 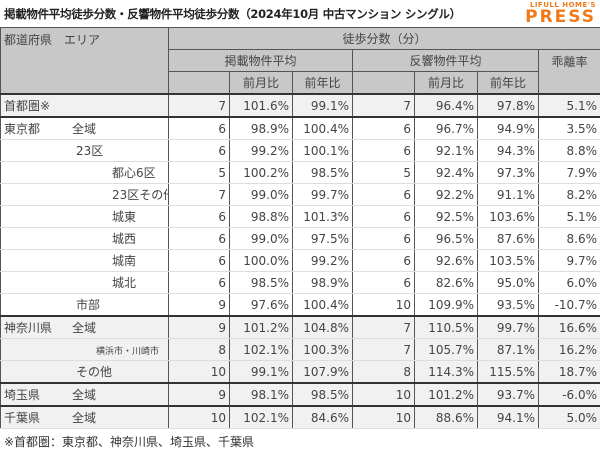 What do you see at coordinates (446, 83) in the screenshot?
I see `header-inquiry-mom: 前月比` at bounding box center [446, 83].